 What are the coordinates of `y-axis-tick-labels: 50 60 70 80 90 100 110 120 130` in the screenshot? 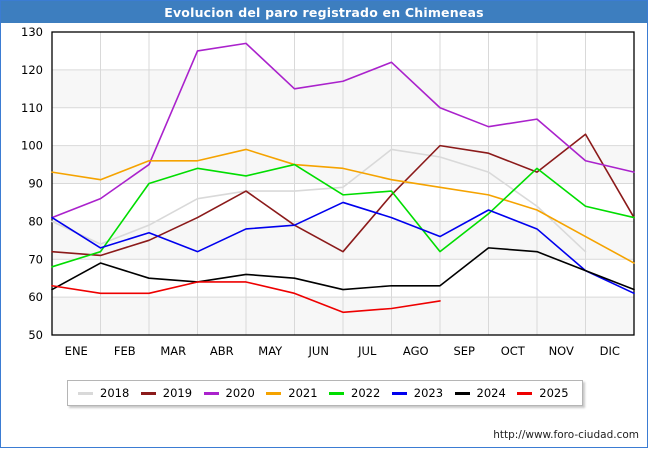 It's located at (32, 183).